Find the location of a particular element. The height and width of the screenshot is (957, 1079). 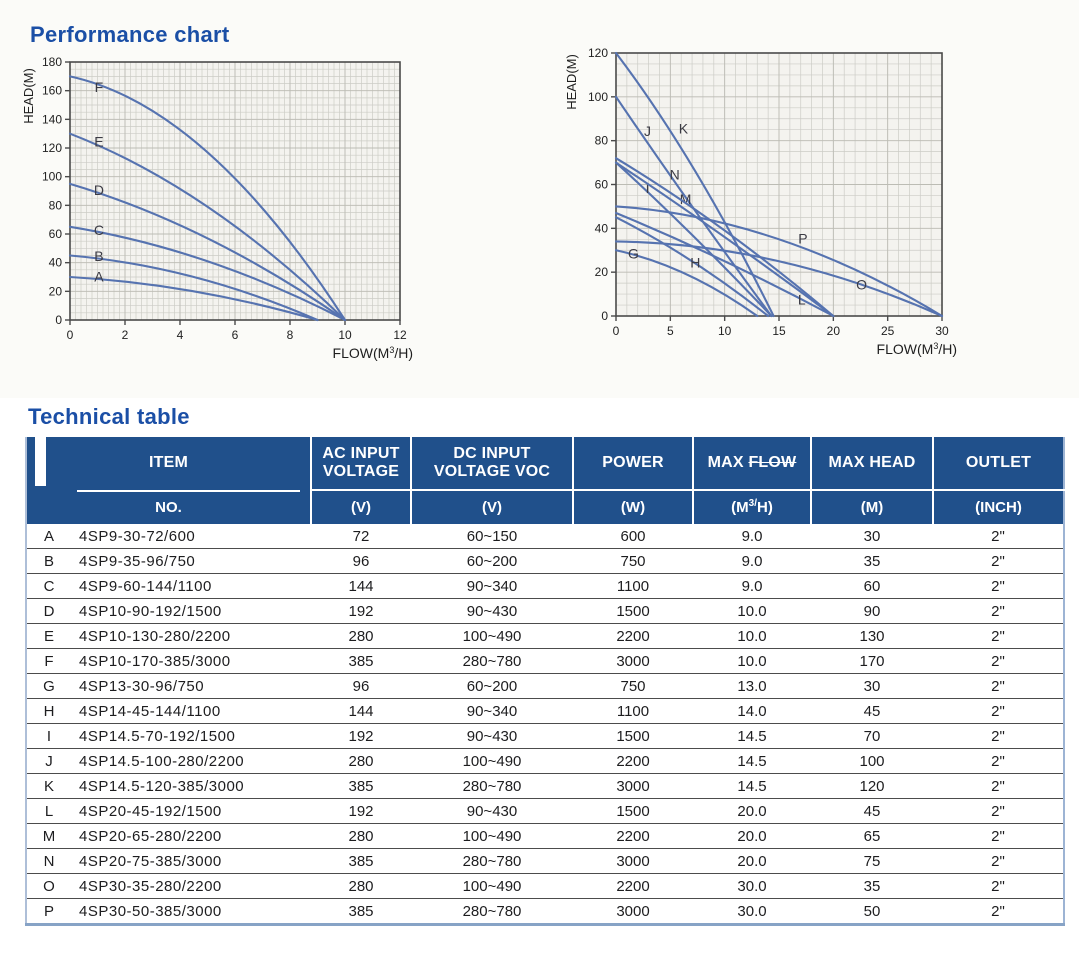

cell-letter: J is located at coordinates (48, 761).